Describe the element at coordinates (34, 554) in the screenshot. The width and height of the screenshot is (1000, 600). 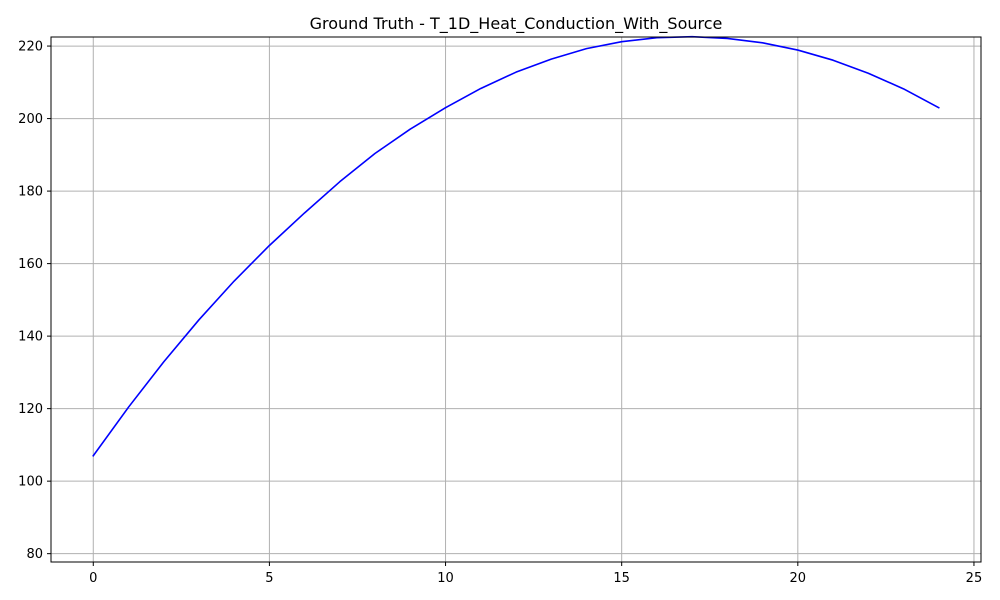
I see `y-tick-label: 80` at that location.